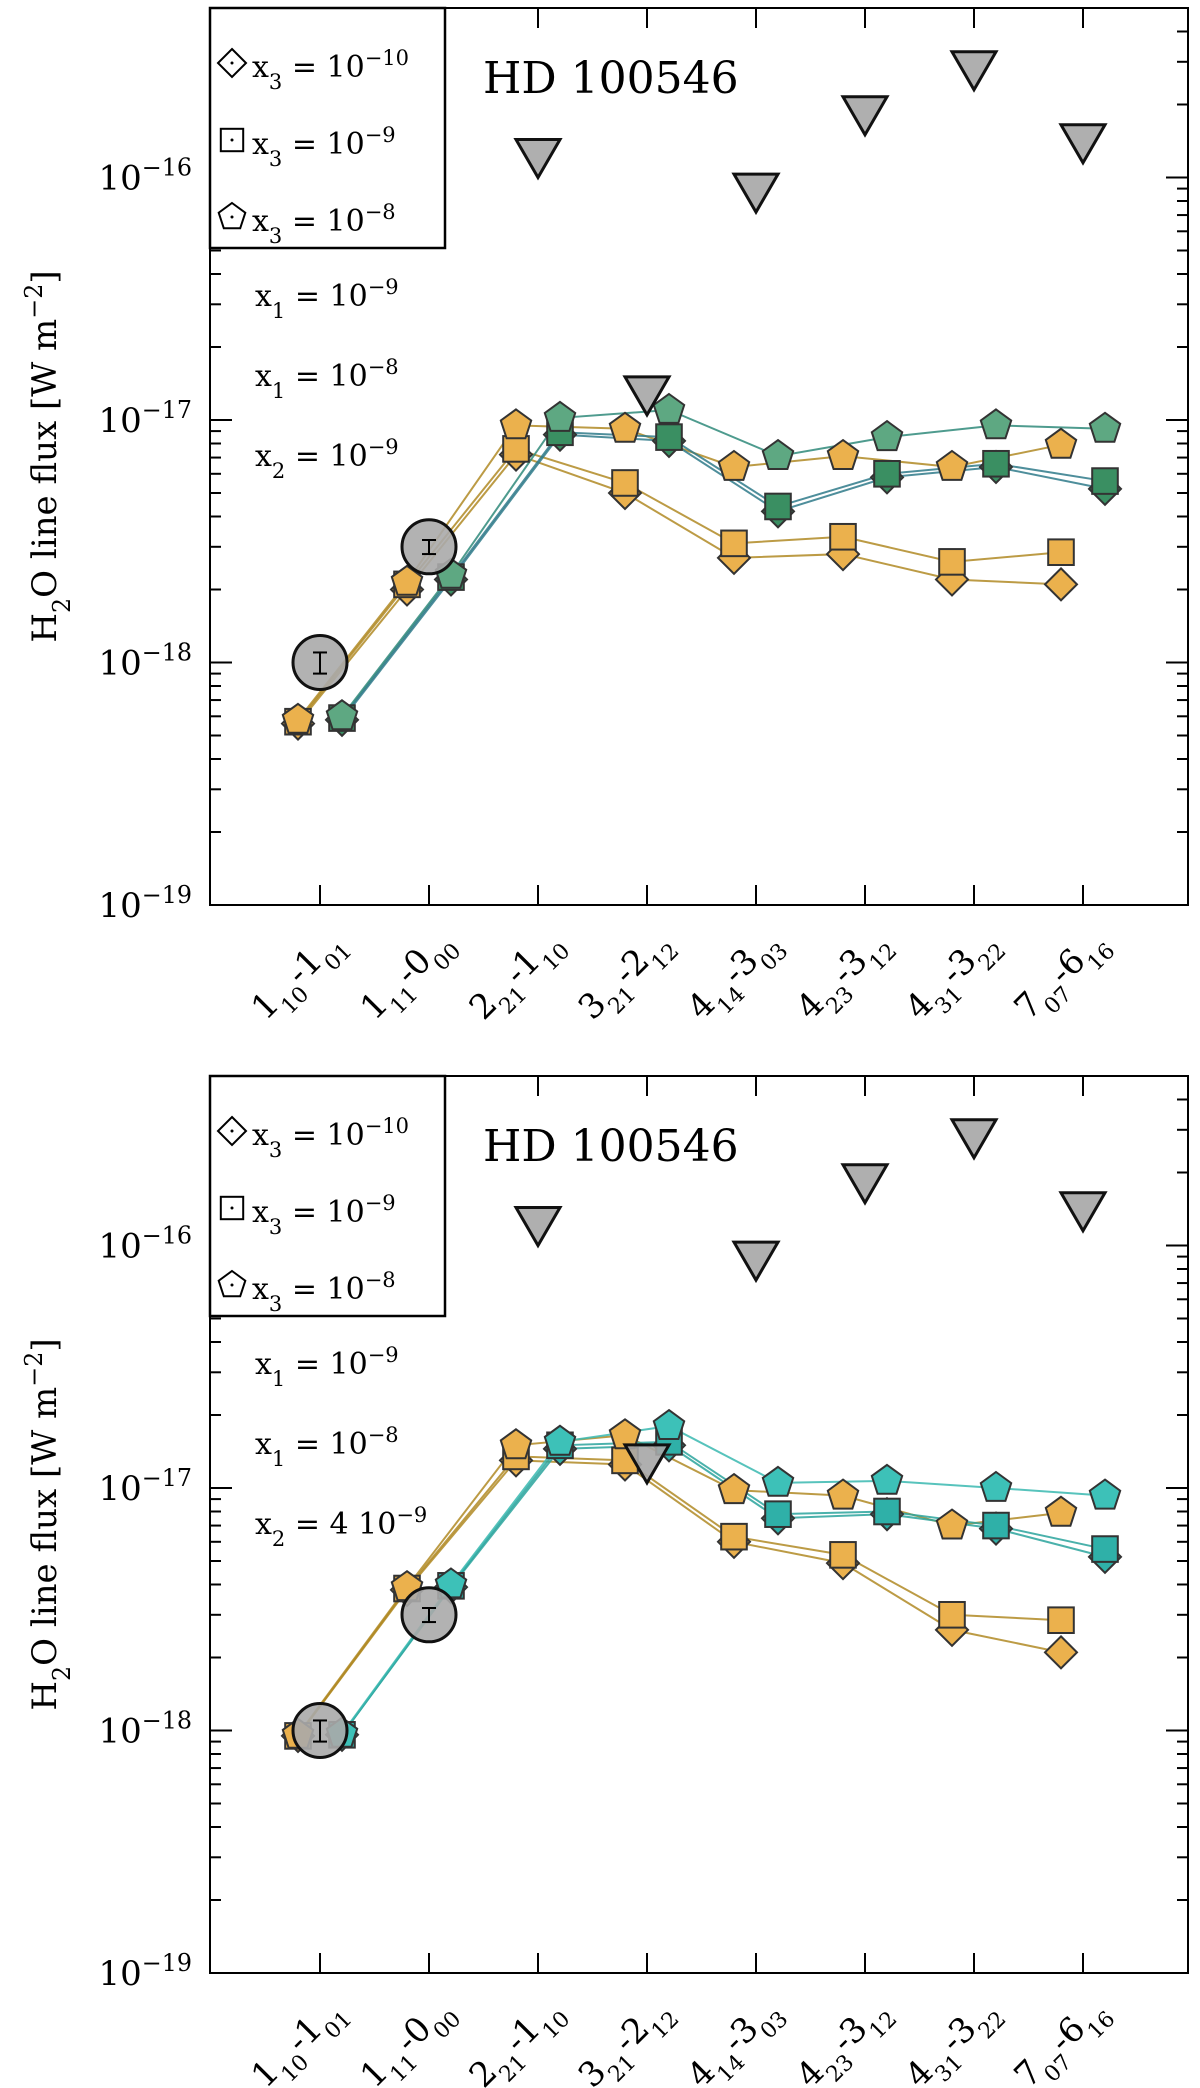 The width and height of the screenshot is (1200, 2088). What do you see at coordinates (146, 903) in the screenshot?
I see `y-tick-label: 10−19` at bounding box center [146, 903].